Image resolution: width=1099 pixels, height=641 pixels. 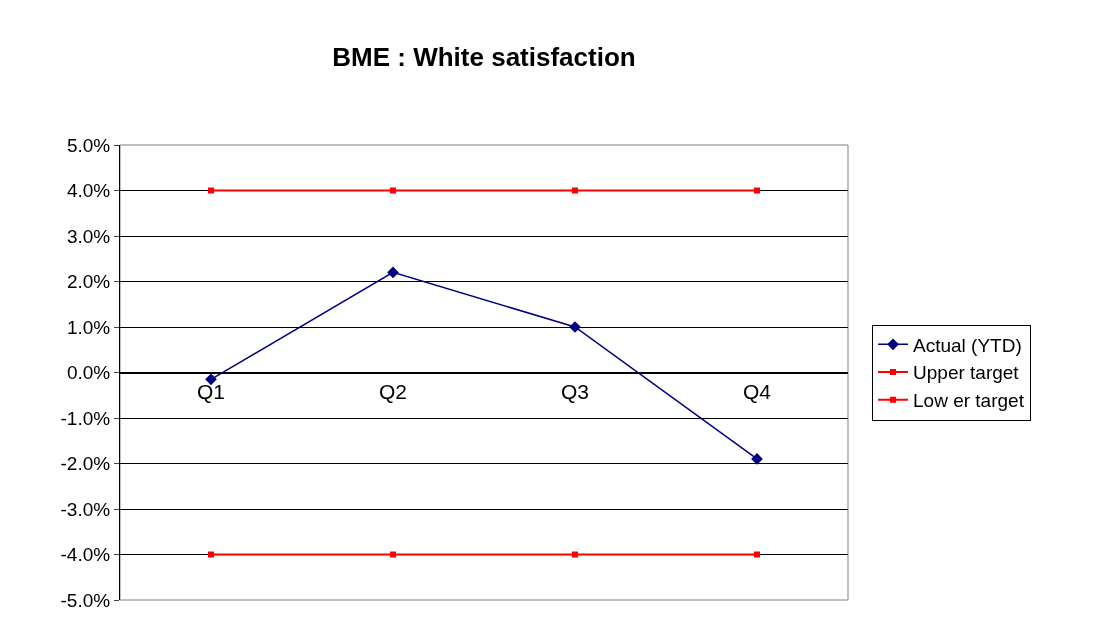 What do you see at coordinates (211, 391) in the screenshot?
I see `x-tick-label: Q1` at bounding box center [211, 391].